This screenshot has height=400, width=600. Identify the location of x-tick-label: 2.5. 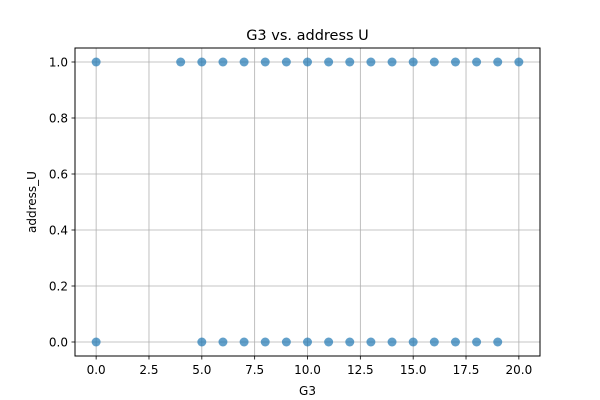
(148, 370).